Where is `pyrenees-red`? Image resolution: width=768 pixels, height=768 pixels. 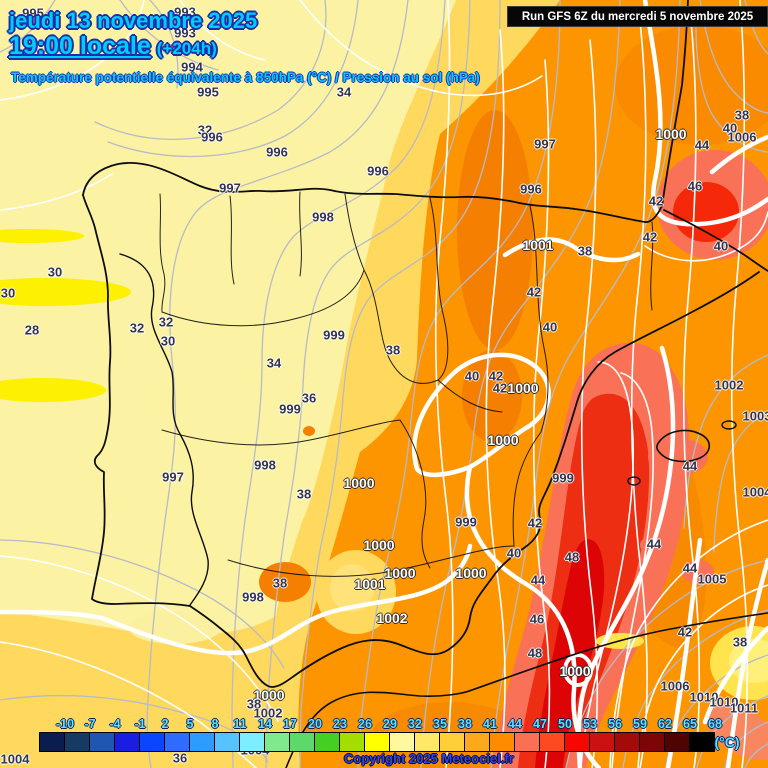
pyrenees-red is located at coordinates (706, 212).